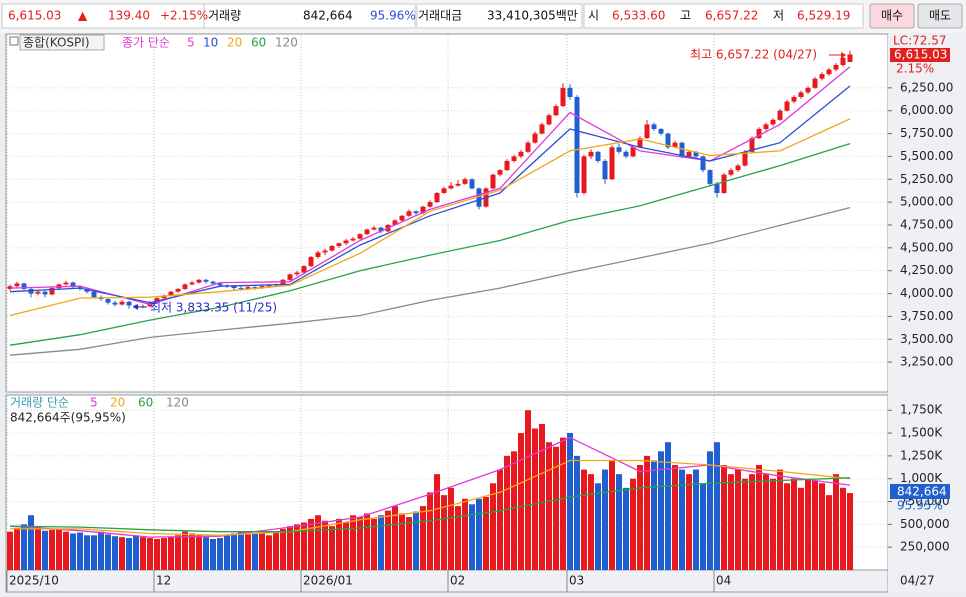 Image resolution: width=966 pixels, height=597 pixels. Describe the element at coordinates (393, 16) in the screenshot. I see `header-item: 95.96%` at that location.